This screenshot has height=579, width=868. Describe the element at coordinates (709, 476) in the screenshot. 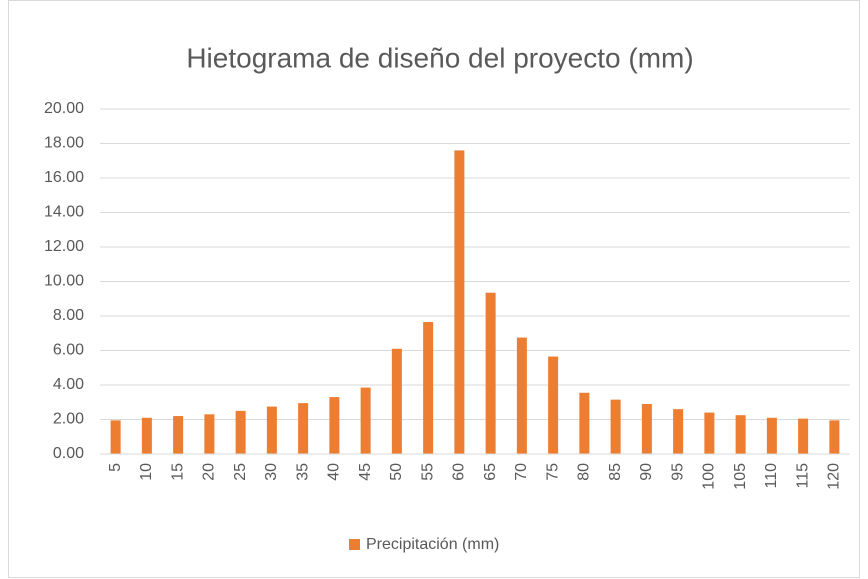

I see `x-tick-label: 100` at that location.